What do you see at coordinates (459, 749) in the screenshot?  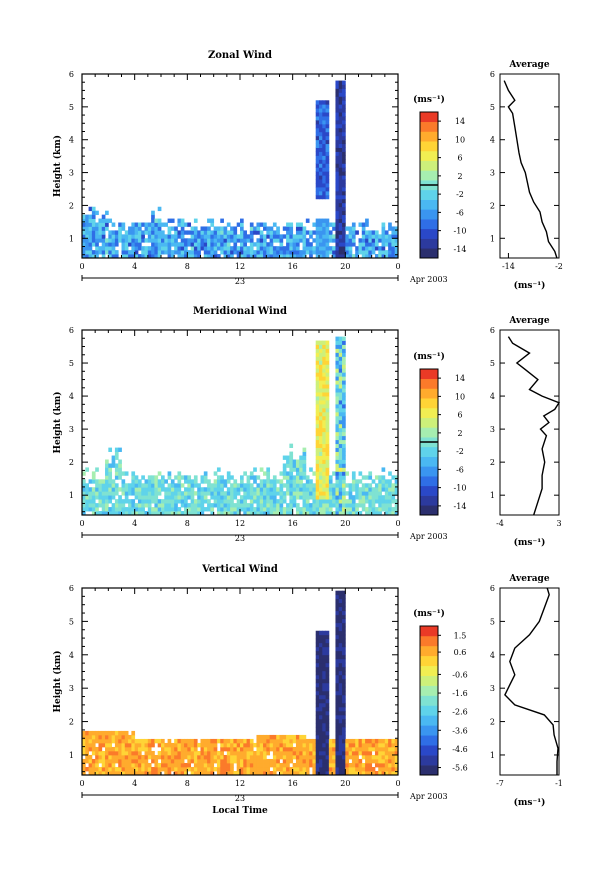 I see `vertical-colorbar-tick-label: -4.6` at bounding box center [459, 749].